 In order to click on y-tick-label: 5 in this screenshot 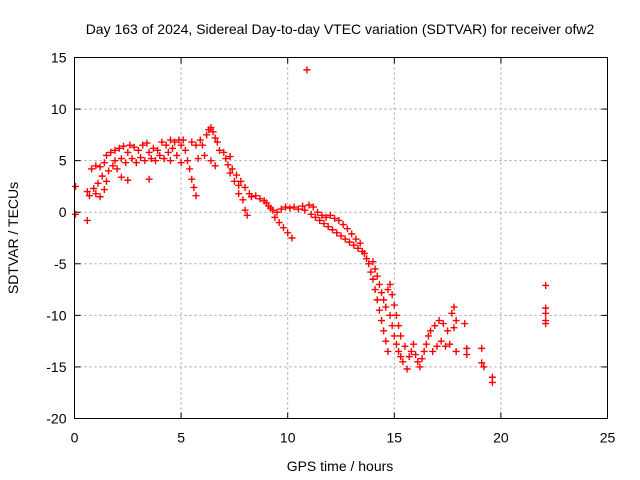, I will do `click(63, 161)`.